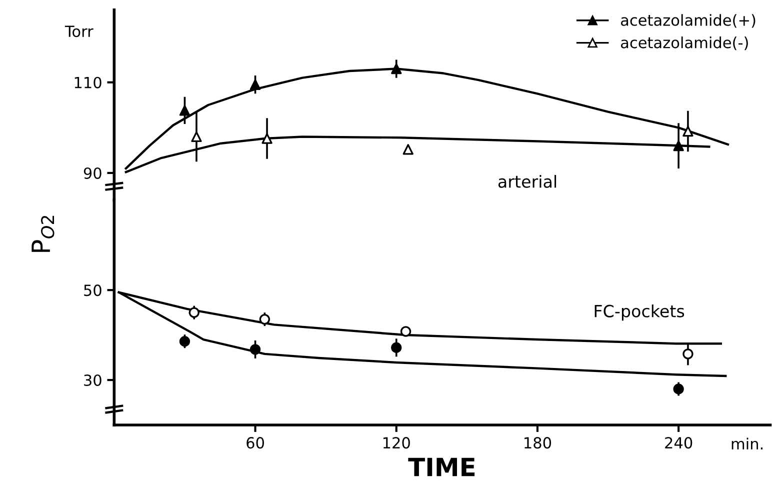  Describe the element at coordinates (747, 444) in the screenshot. I see `text: min.` at that location.